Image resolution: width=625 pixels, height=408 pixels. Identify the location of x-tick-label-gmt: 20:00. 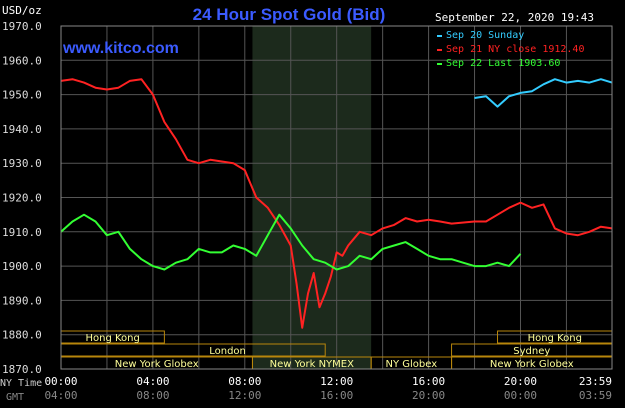
(428, 395).